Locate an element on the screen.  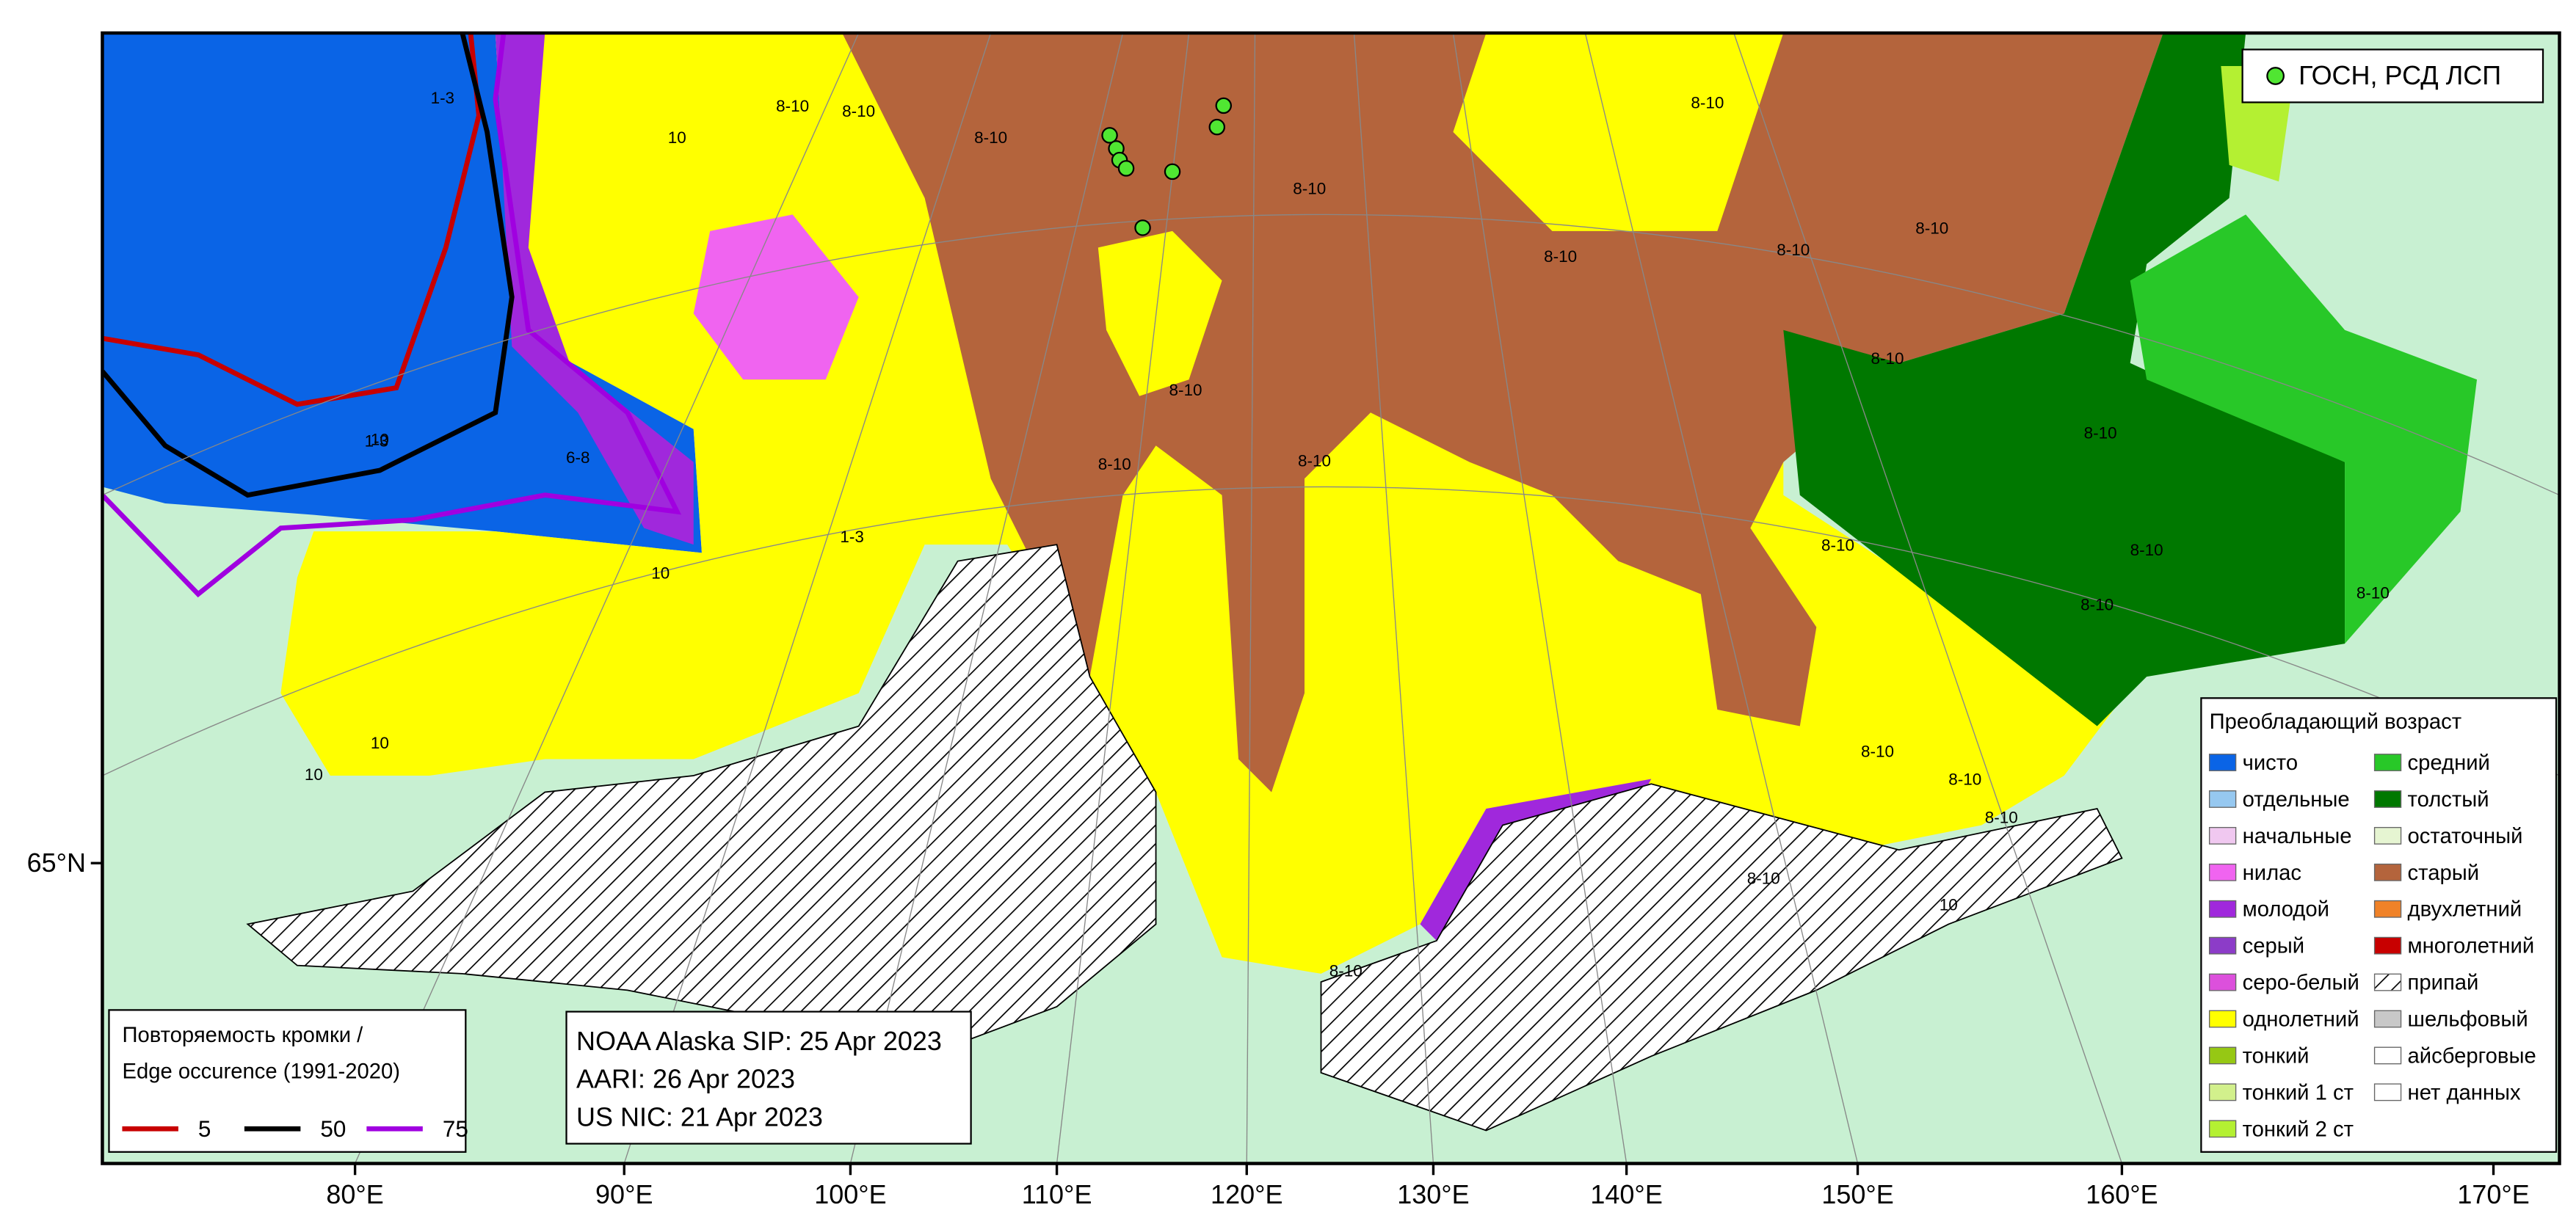
fast-ice is located at coordinates (1722, 957).